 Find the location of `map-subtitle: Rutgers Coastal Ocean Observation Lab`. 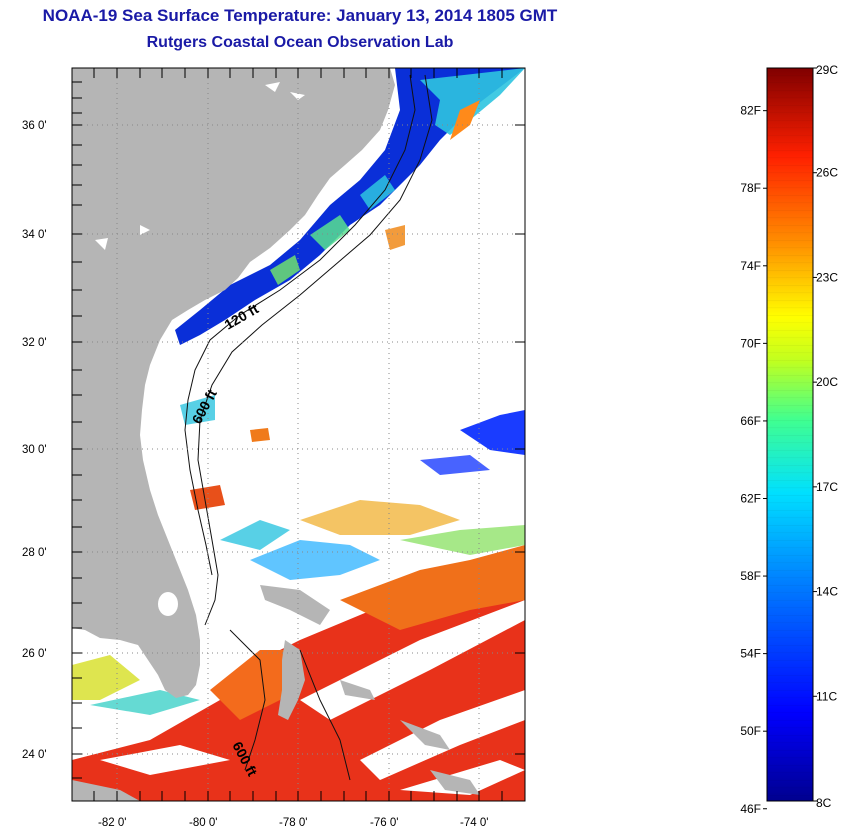

map-subtitle: Rutgers Coastal Ocean Observation Lab is located at coordinates (300, 42).